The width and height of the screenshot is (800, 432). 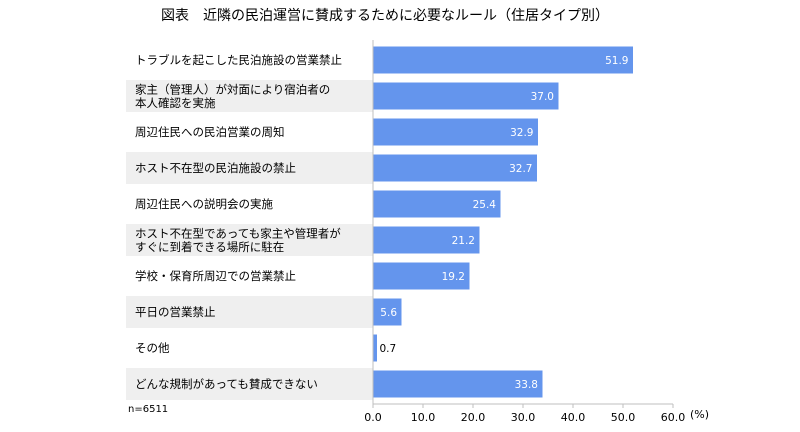 I want to click on x-tick-label: 50.0, so click(x=623, y=417).